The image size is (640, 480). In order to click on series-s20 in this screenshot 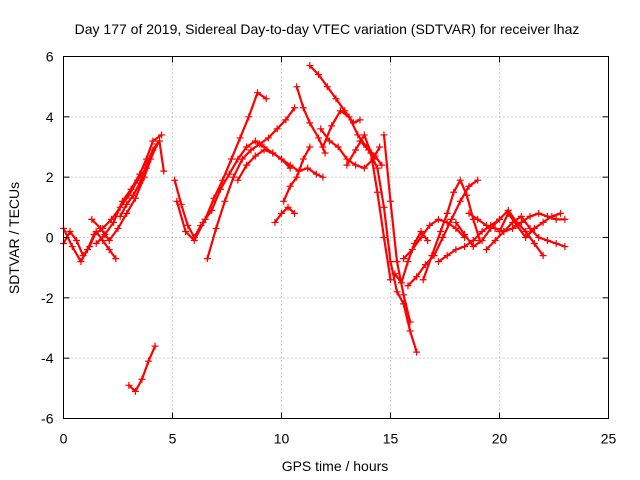, I will do `click(397, 228)`.